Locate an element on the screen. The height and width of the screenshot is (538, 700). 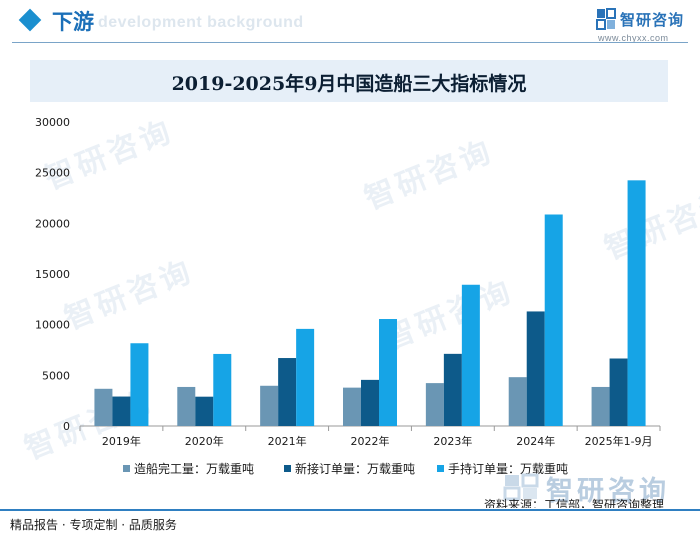
legend-item: 造船完工量：万载重吨 is located at coordinates (188, 468).